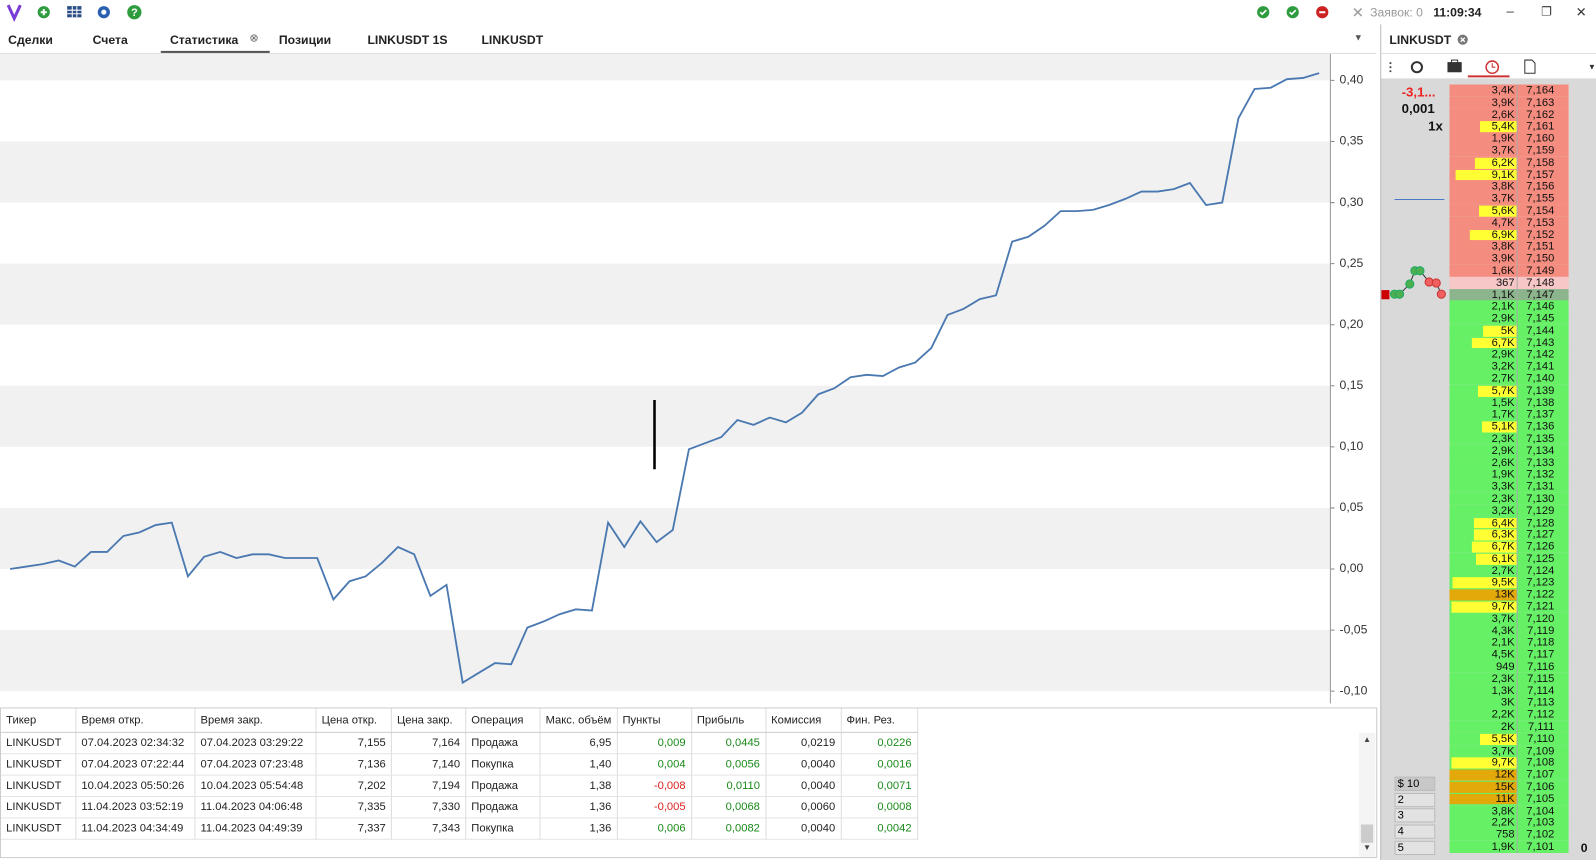 The width and height of the screenshot is (1596, 860). Describe the element at coordinates (1541, 678) in the screenshot. I see `book-price: 7,115` at that location.